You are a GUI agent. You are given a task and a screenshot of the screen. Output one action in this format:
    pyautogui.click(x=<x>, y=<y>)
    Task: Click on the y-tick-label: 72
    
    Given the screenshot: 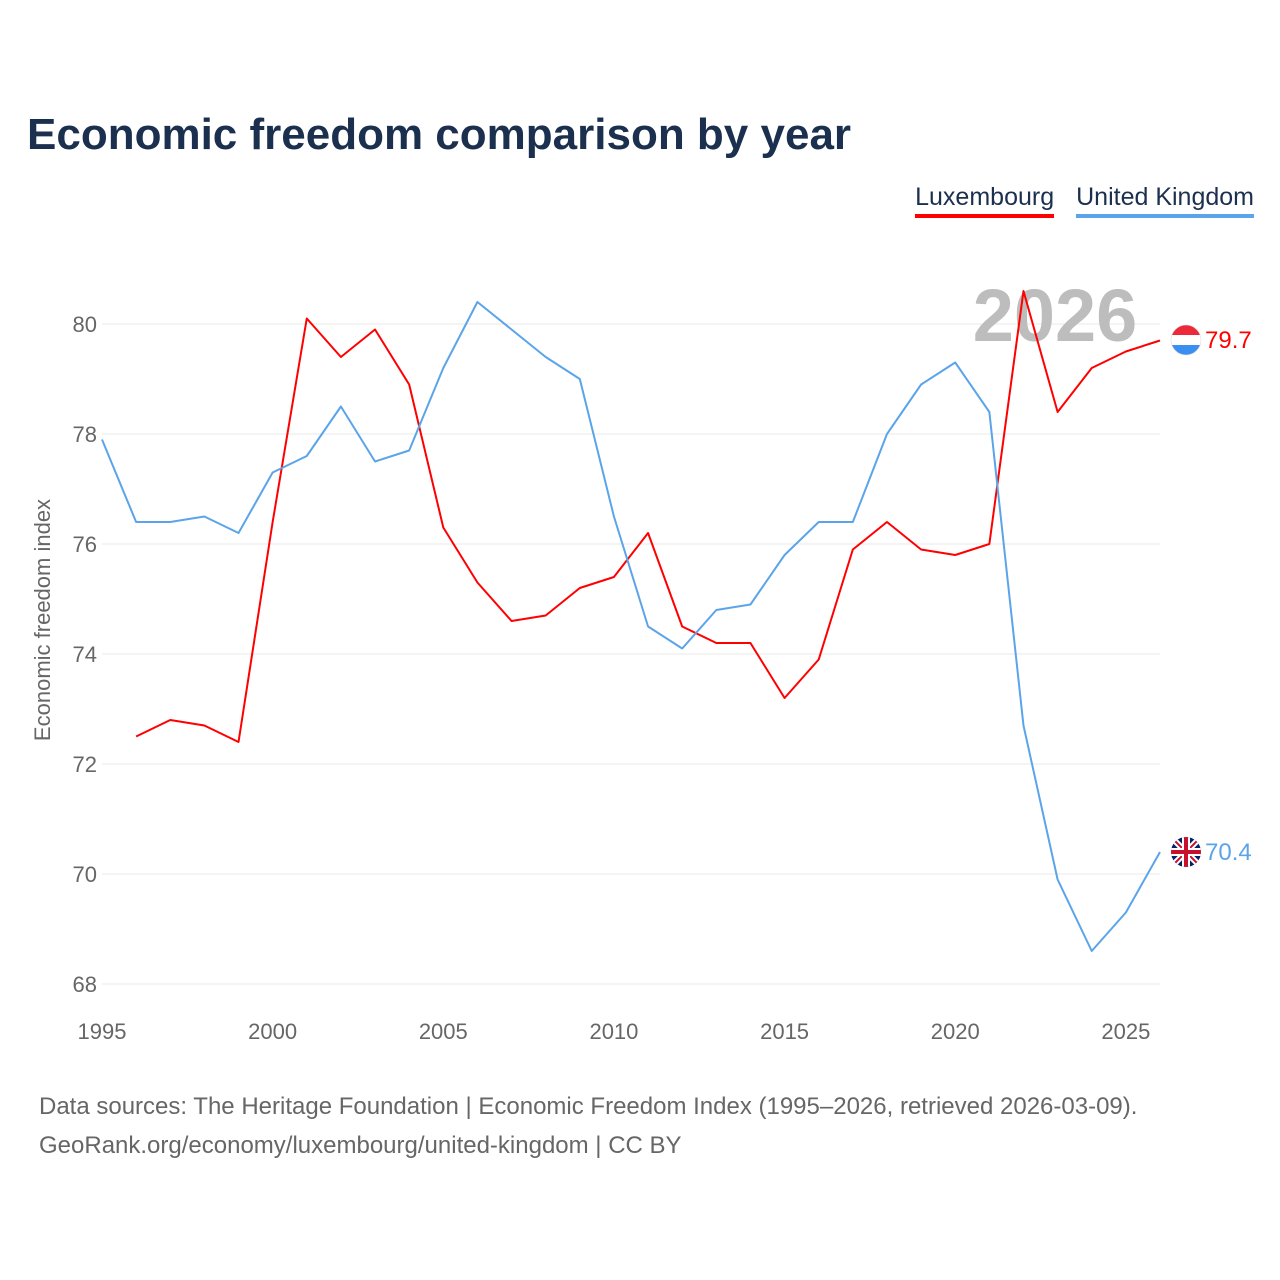 What is the action you would take?
    pyautogui.click(x=85, y=764)
    